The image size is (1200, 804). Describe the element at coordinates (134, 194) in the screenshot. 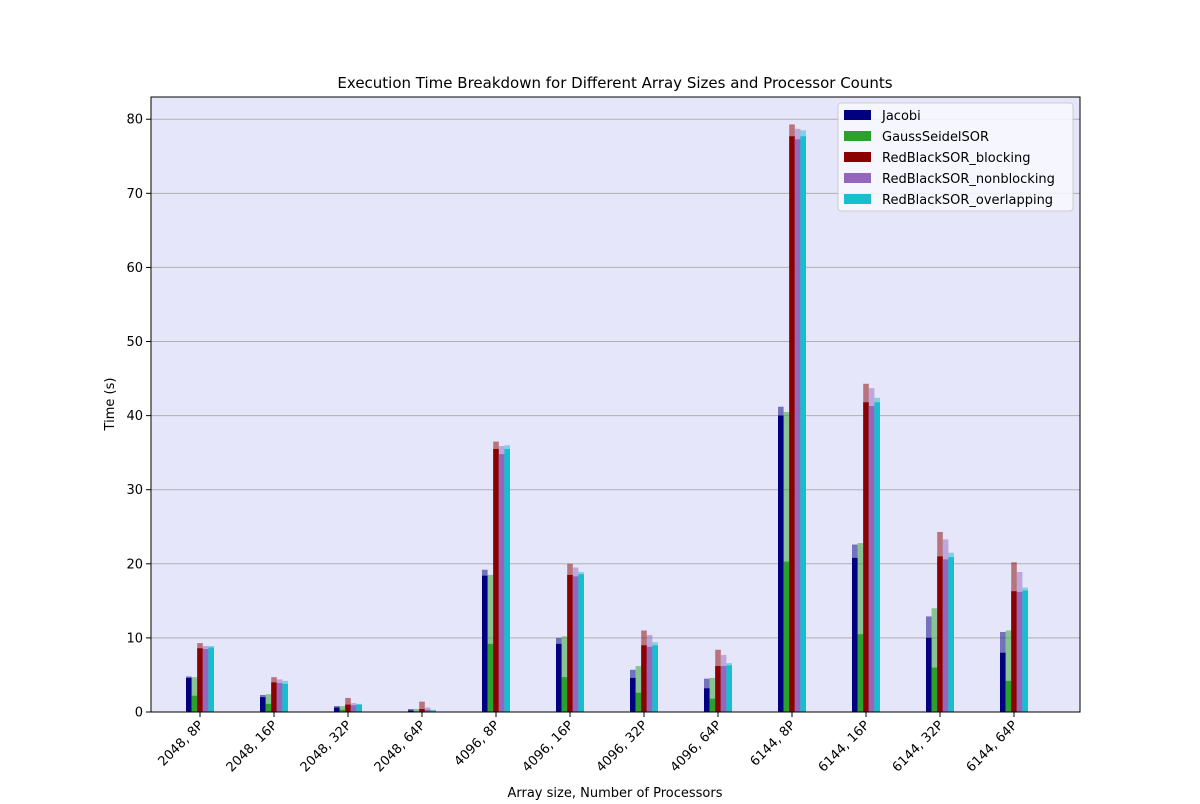

I see `y-tick-label: 70` at that location.